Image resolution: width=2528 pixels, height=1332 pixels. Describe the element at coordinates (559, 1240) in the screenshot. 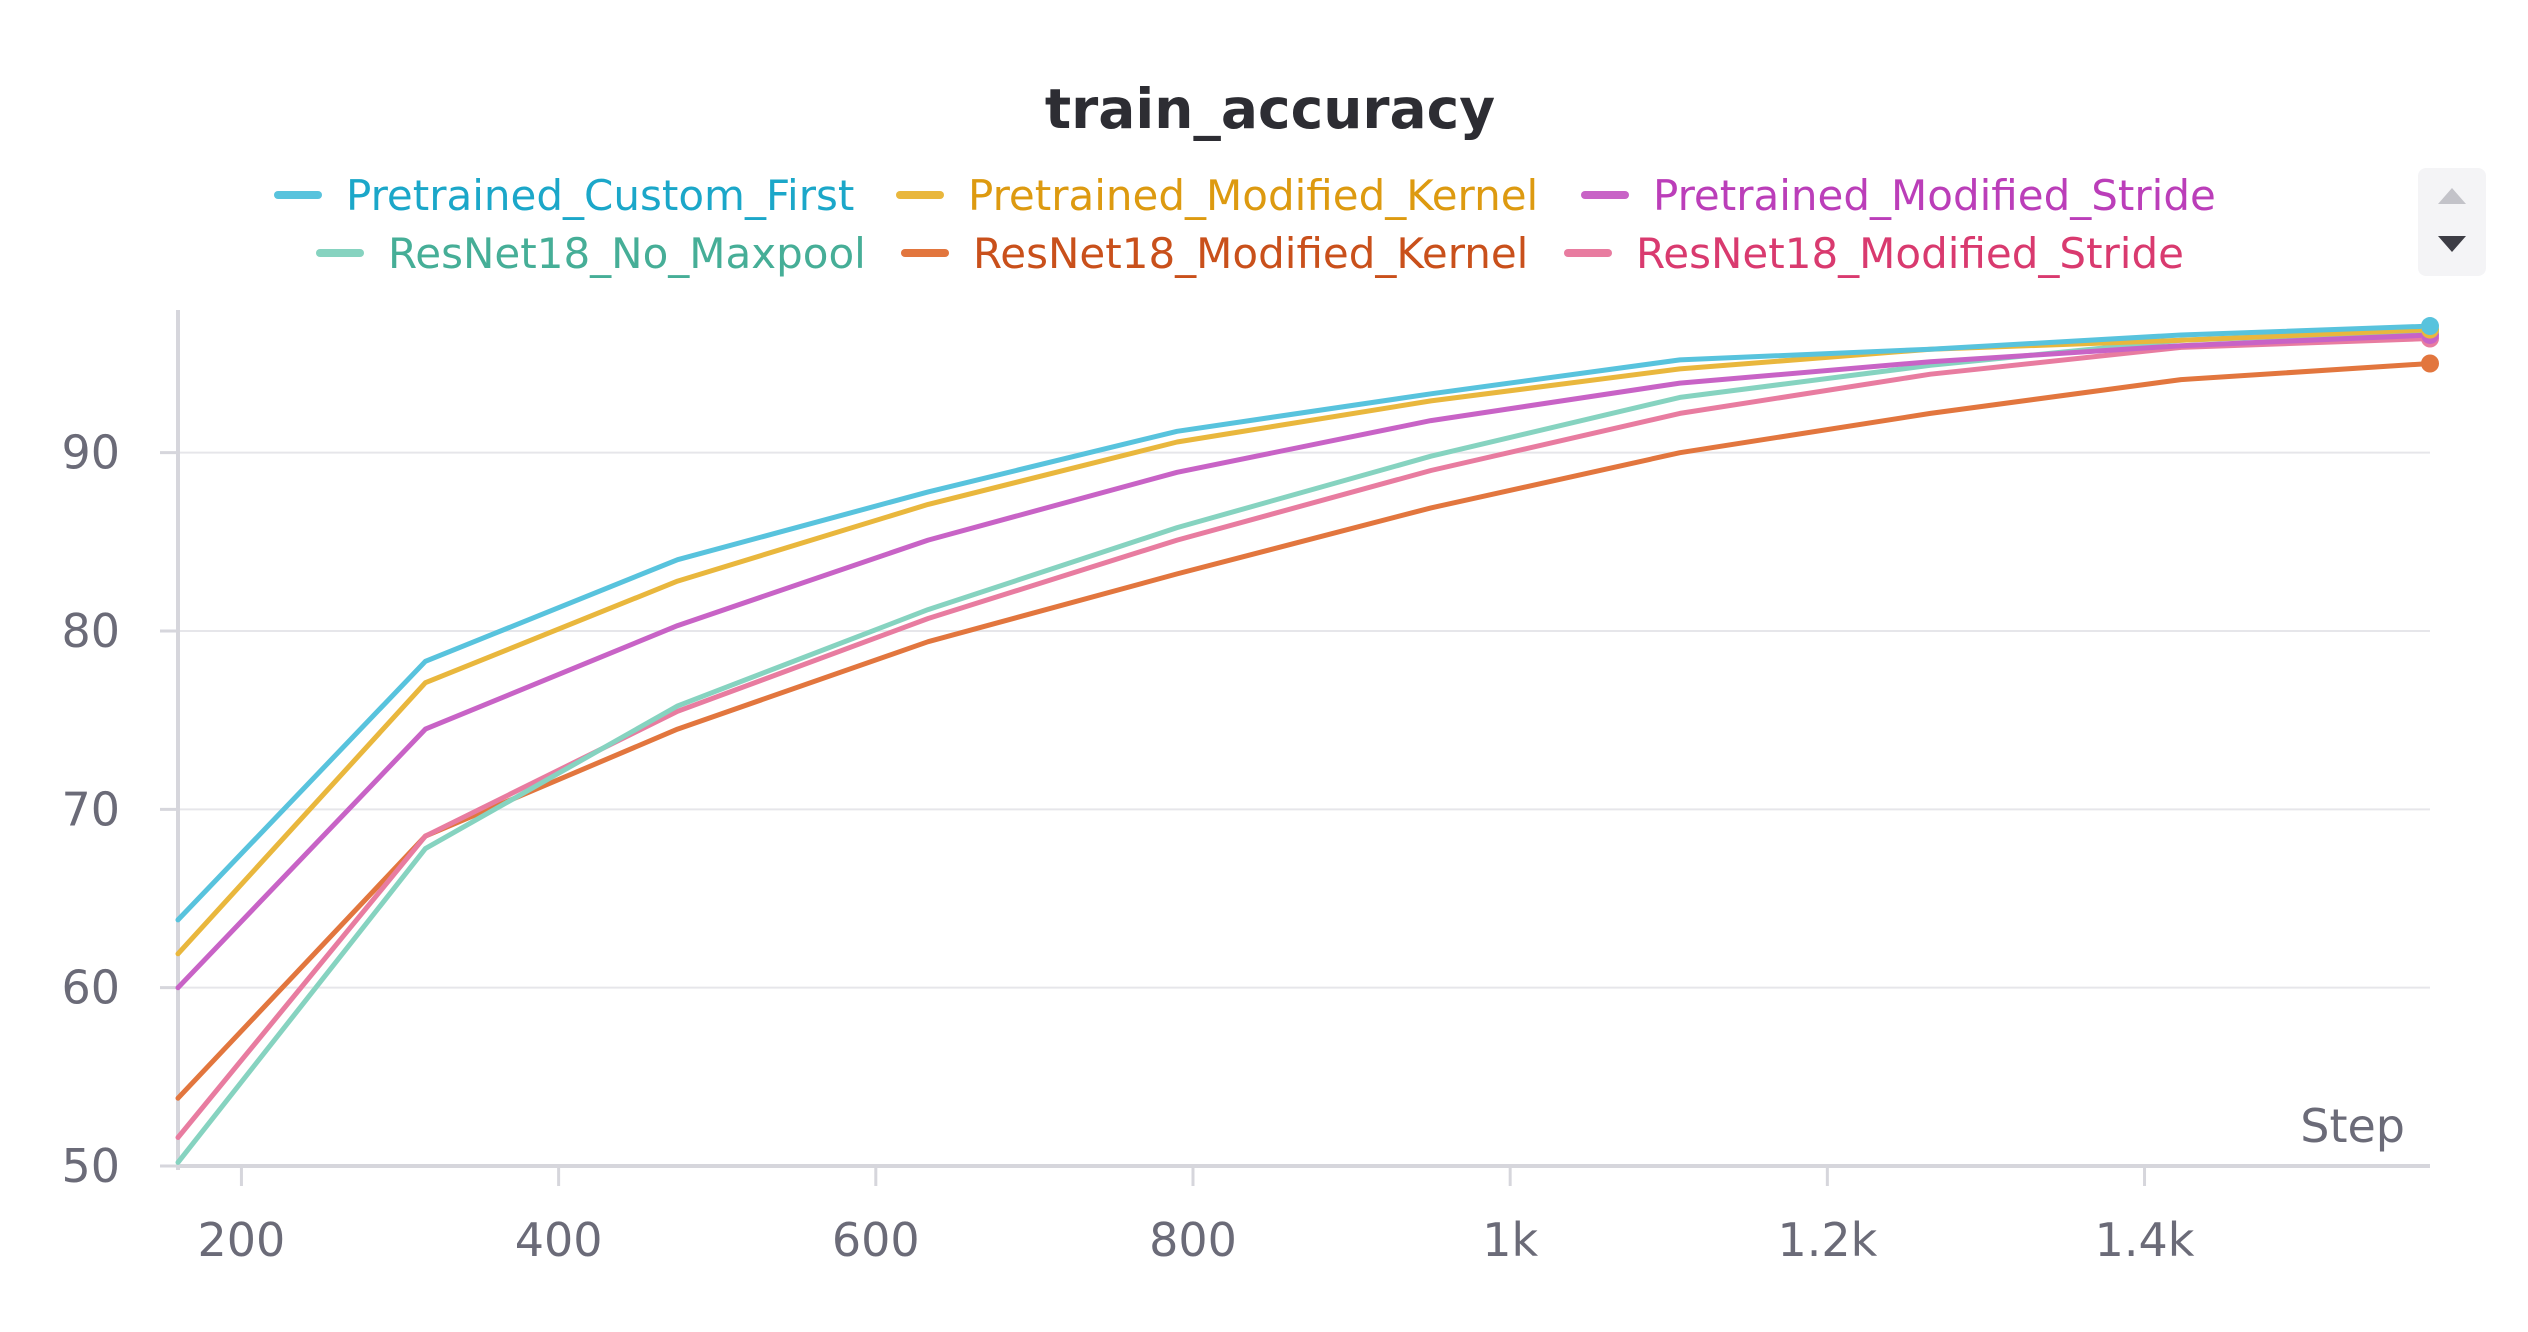

I see `x-tick-label: 400` at that location.